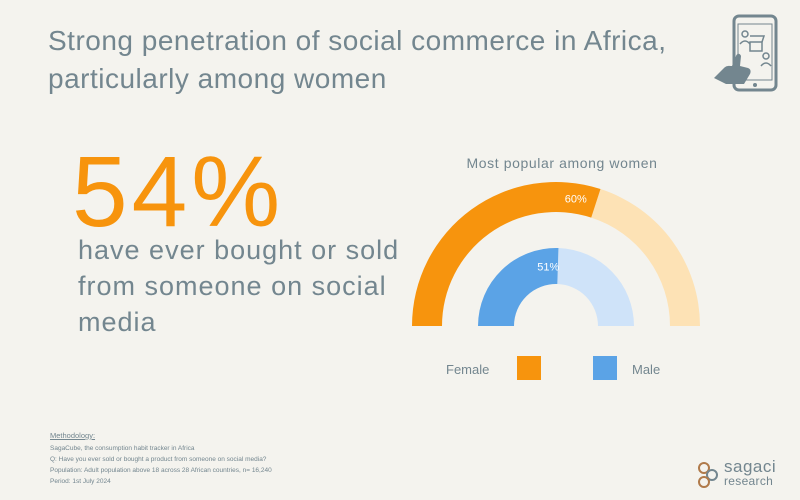 This screenshot has width=800, height=500. What do you see at coordinates (595, 287) in the screenshot?
I see `arc-remainder-male` at bounding box center [595, 287].